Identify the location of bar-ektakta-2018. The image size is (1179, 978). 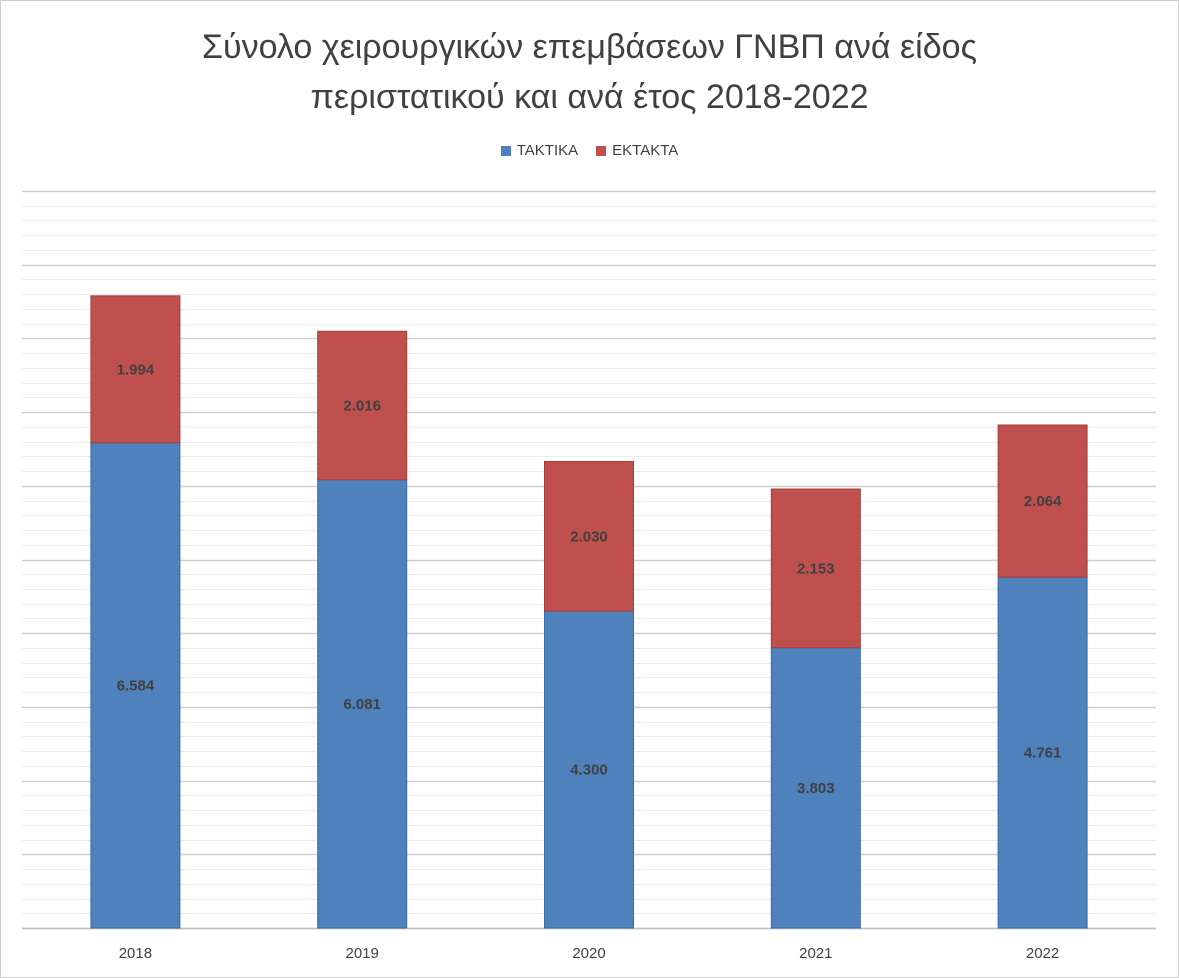
(135, 369).